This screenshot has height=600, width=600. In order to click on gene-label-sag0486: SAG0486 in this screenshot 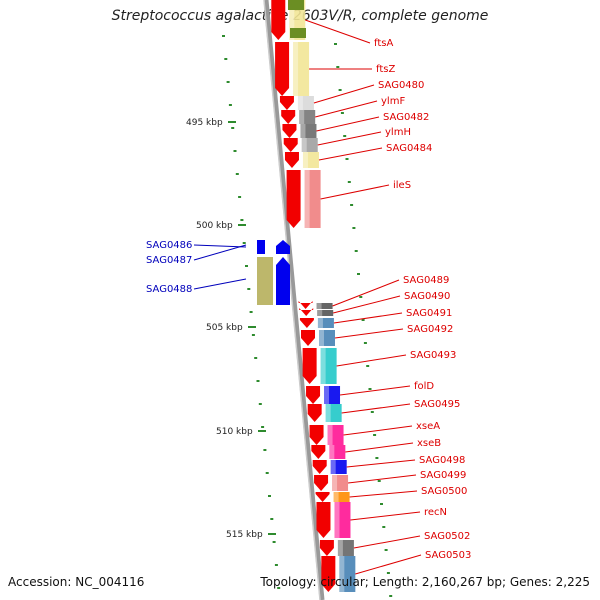, I will do `click(169, 245)`.